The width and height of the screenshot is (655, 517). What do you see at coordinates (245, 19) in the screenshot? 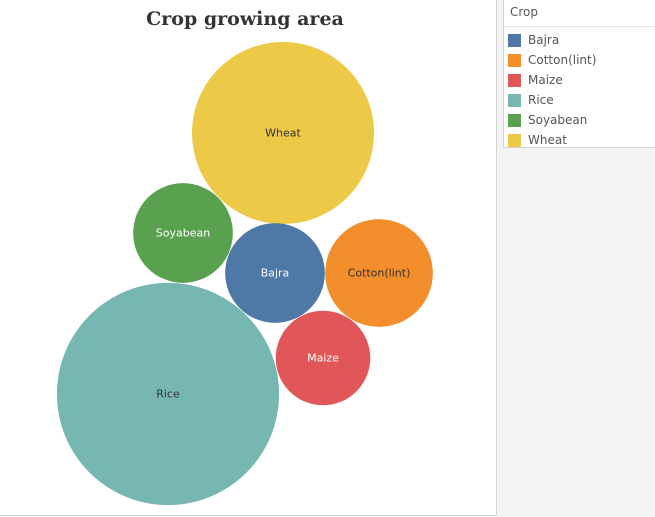
I see `chart-title: Crop growing area` at bounding box center [245, 19].